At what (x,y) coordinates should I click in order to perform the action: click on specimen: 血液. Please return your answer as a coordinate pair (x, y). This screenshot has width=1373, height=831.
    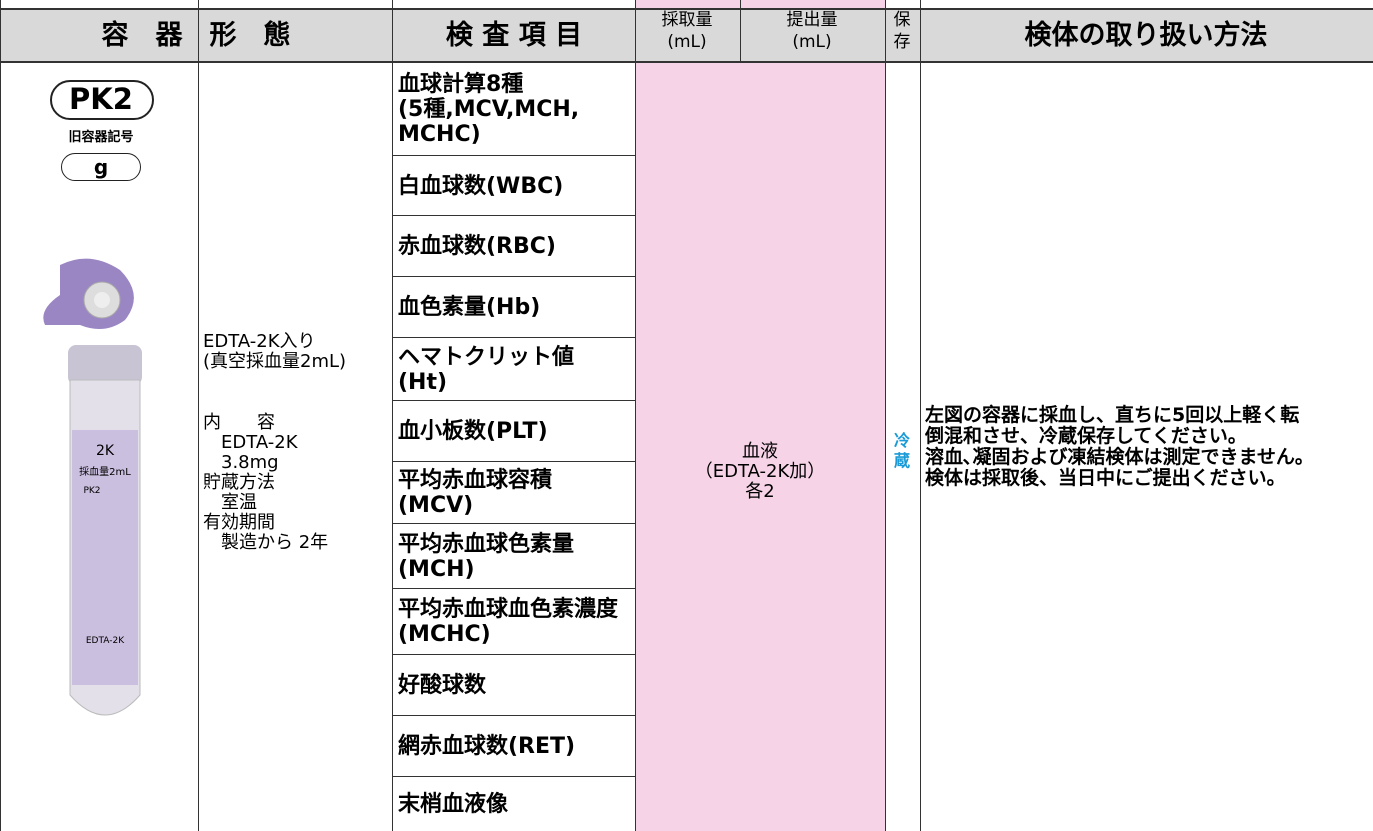
    Looking at the image, I should click on (760, 451).